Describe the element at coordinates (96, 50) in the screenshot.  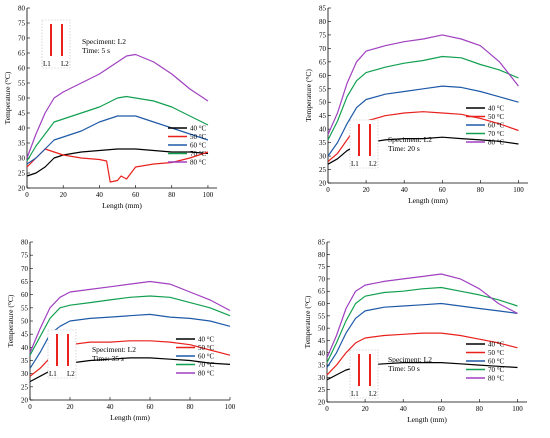
I see `time-label: Time: 5 s` at that location.